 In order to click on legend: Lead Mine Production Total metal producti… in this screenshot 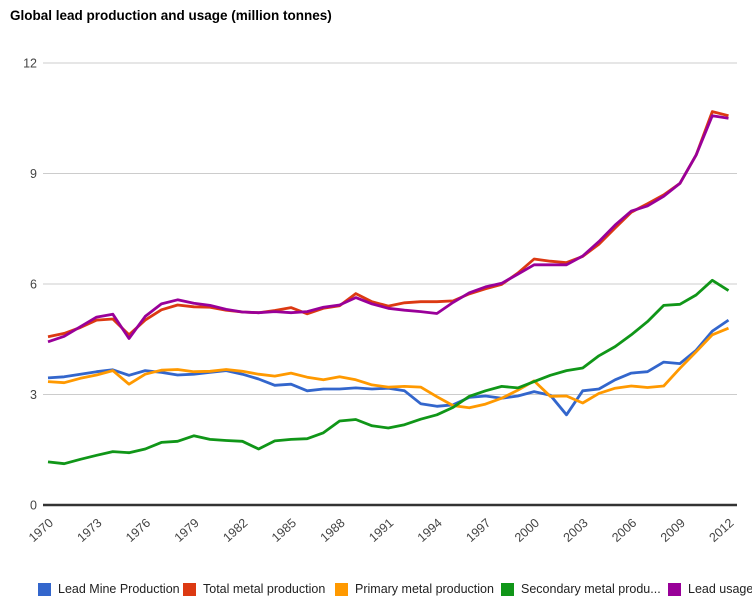, I will do `click(376, 591)`.